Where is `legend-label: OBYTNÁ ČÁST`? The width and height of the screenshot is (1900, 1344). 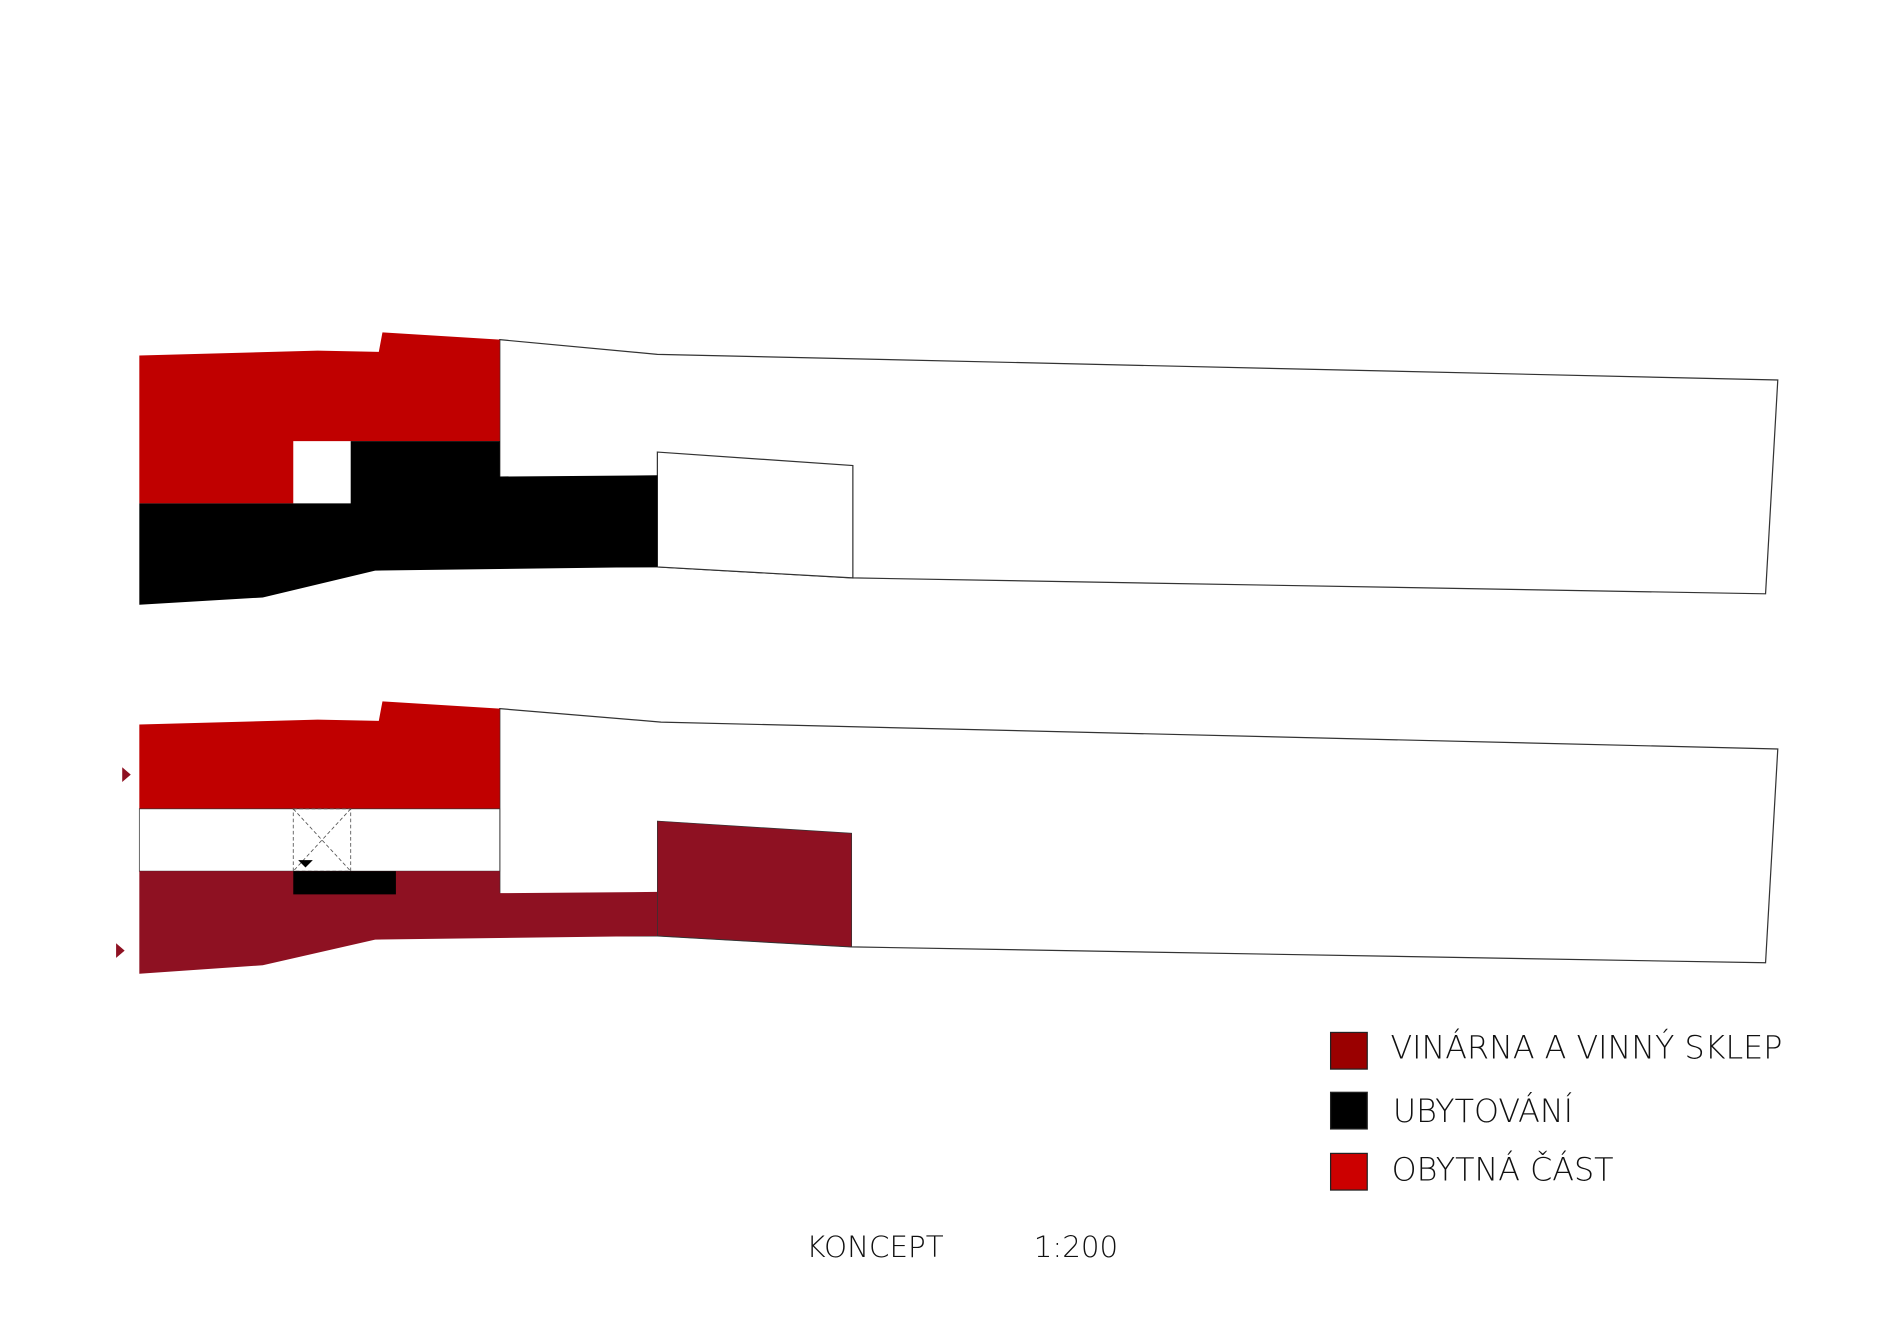 legend-label: OBYTNÁ ČÁST is located at coordinates (1503, 1169).